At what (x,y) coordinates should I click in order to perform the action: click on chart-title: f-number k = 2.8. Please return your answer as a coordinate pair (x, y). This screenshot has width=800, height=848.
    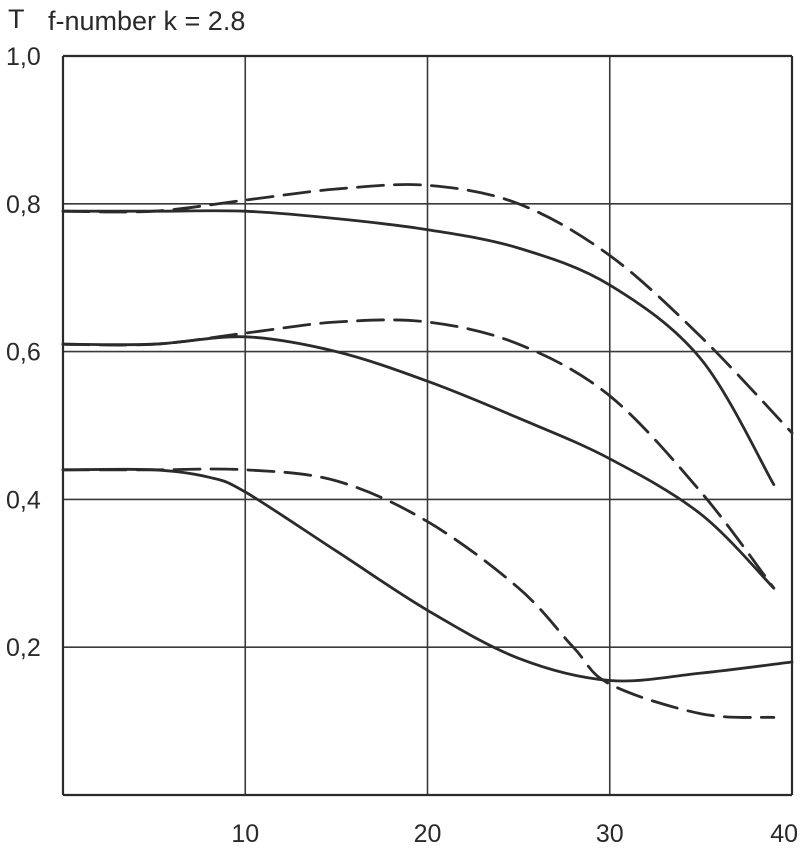
    Looking at the image, I should click on (146, 21).